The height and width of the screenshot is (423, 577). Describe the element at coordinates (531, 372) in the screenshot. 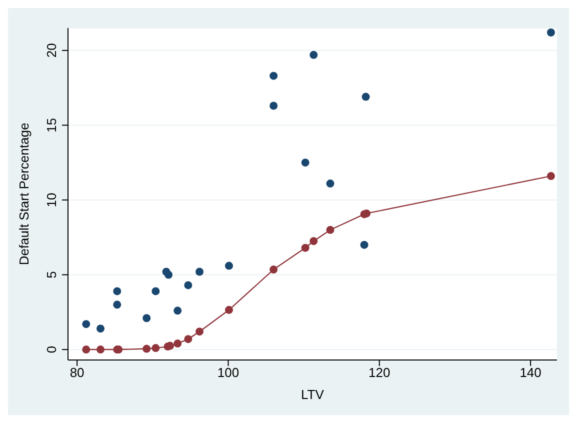

I see `x-tick-label: 140` at that location.